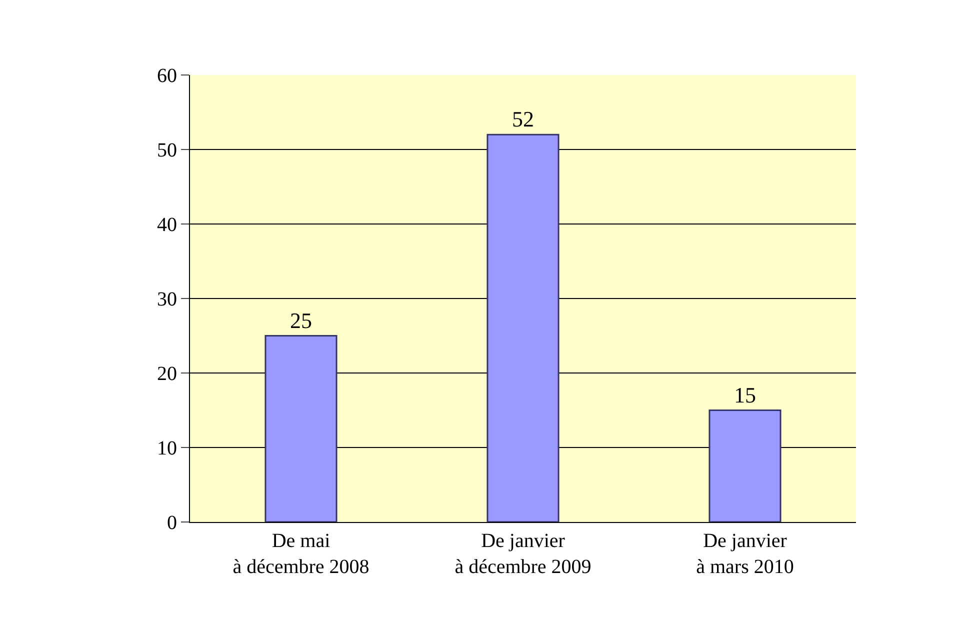 The width and height of the screenshot is (976, 637). I want to click on x-tick-label: De mai à décembre 2008, so click(301, 554).